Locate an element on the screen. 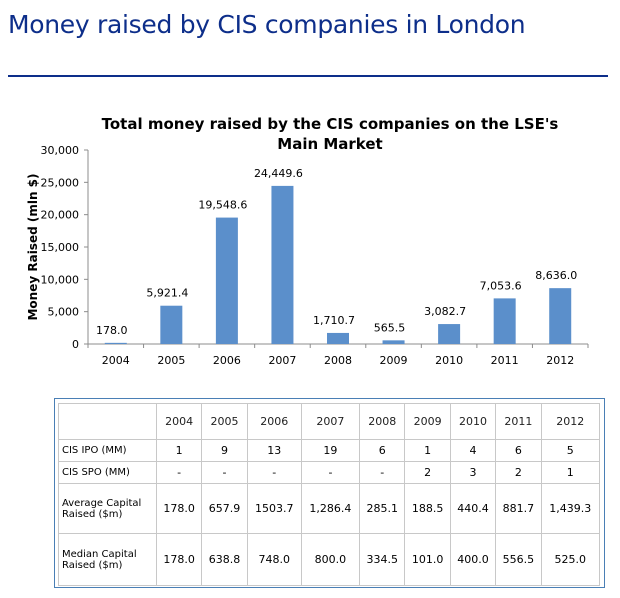  table-row: CIS SPO (MM) - - - - -2 3 2 1 is located at coordinates (329, 472).